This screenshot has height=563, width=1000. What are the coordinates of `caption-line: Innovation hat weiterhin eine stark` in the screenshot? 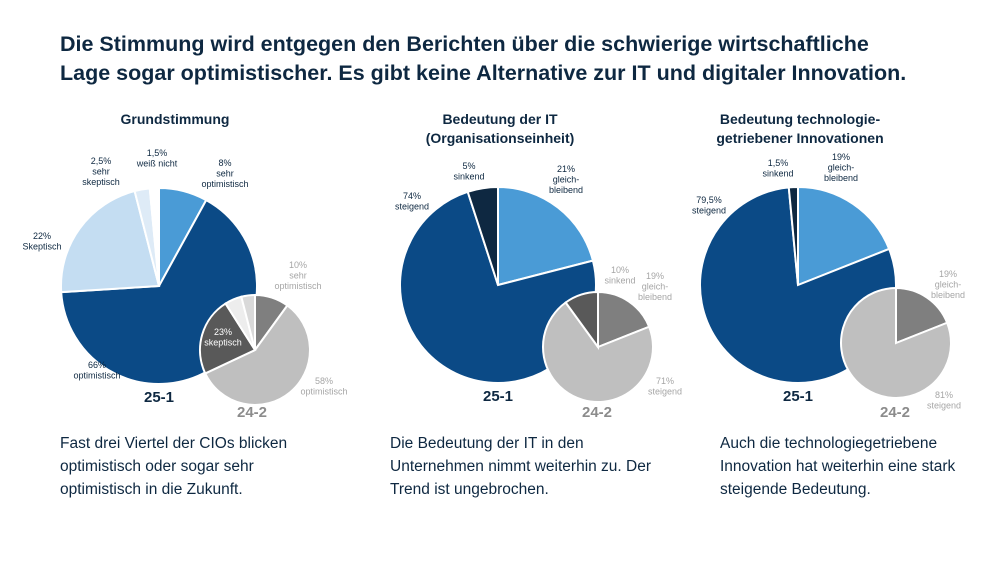 It's located at (838, 466).